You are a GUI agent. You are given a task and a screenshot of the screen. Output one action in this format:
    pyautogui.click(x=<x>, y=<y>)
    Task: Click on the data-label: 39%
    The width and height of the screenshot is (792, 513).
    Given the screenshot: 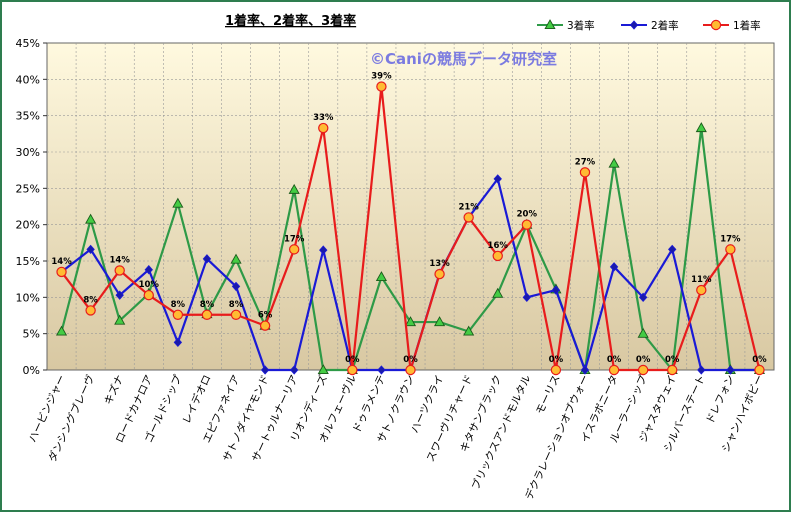 What is the action you would take?
    pyautogui.click(x=381, y=77)
    